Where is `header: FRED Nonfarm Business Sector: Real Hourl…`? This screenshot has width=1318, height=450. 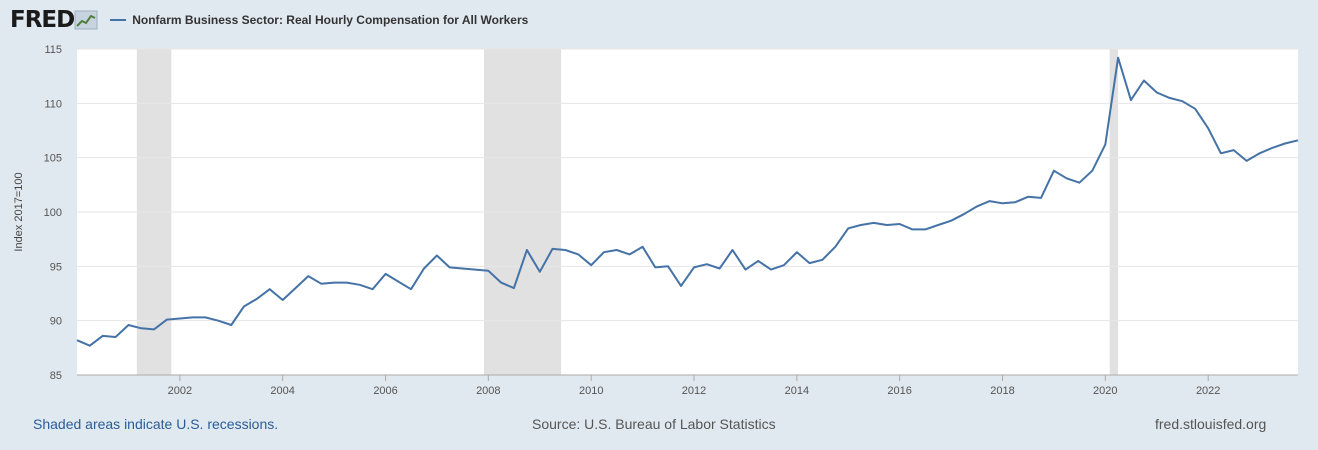
header: FRED Nonfarm Business Sector: Real Hourl… is located at coordinates (269, 20).